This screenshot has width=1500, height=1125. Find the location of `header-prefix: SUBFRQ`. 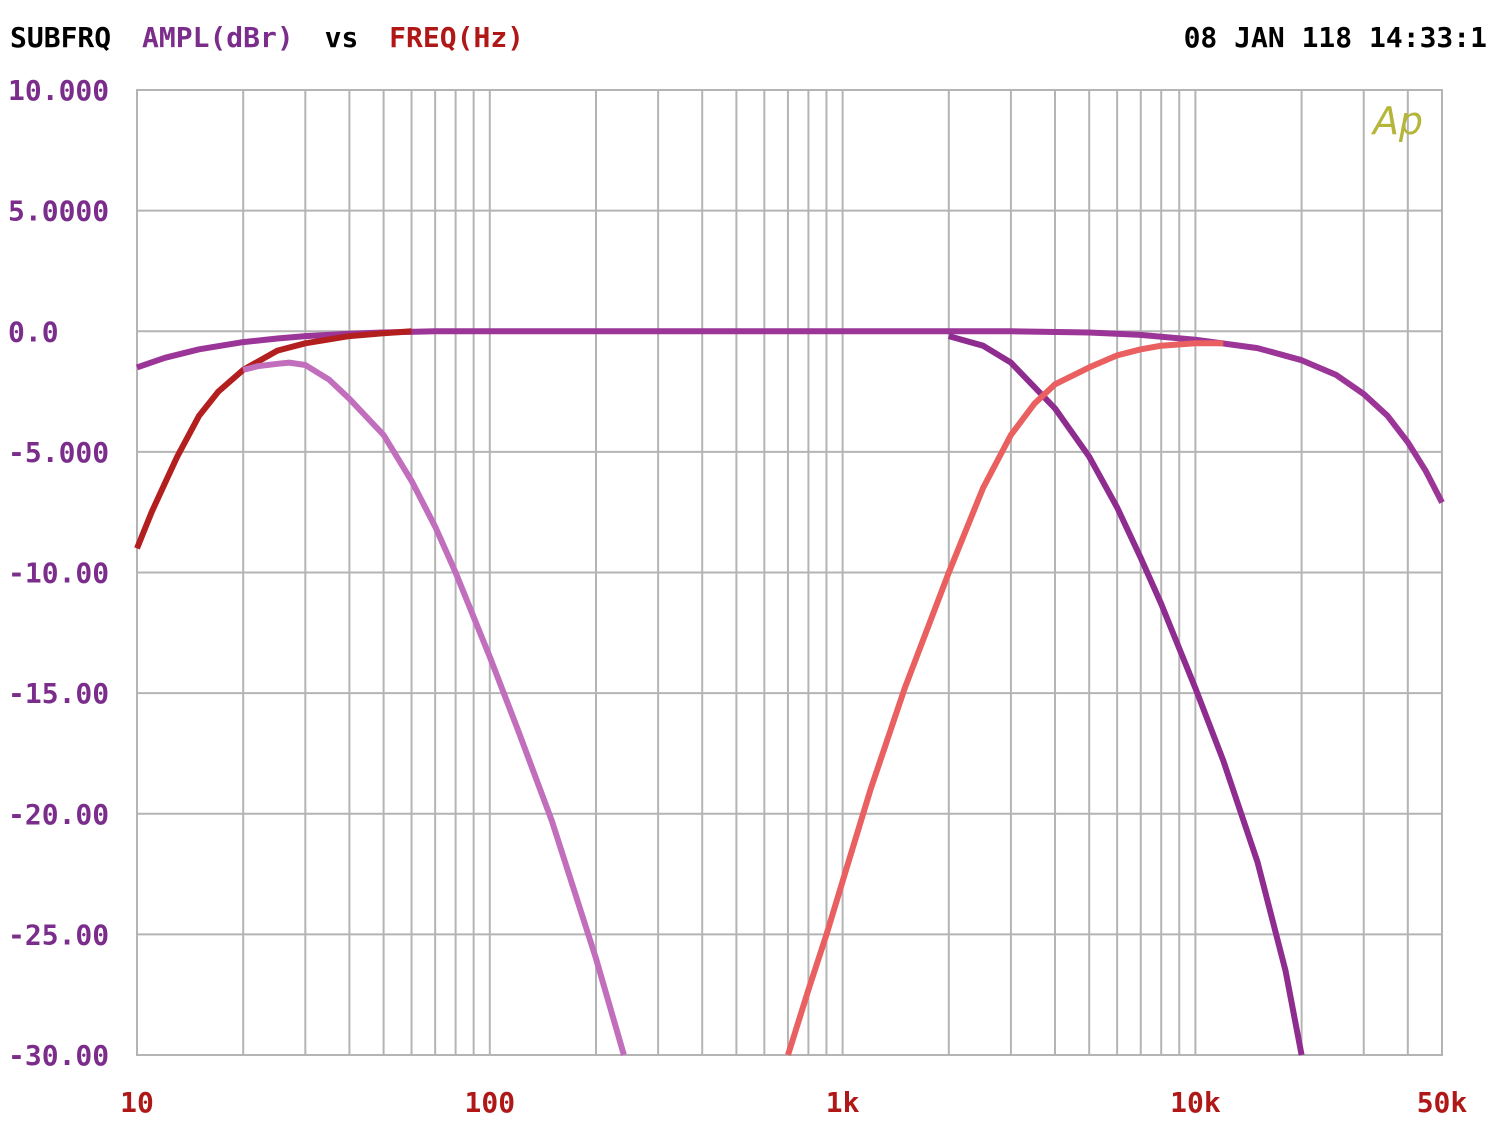

header-prefix: SUBFRQ is located at coordinates (60, 37).